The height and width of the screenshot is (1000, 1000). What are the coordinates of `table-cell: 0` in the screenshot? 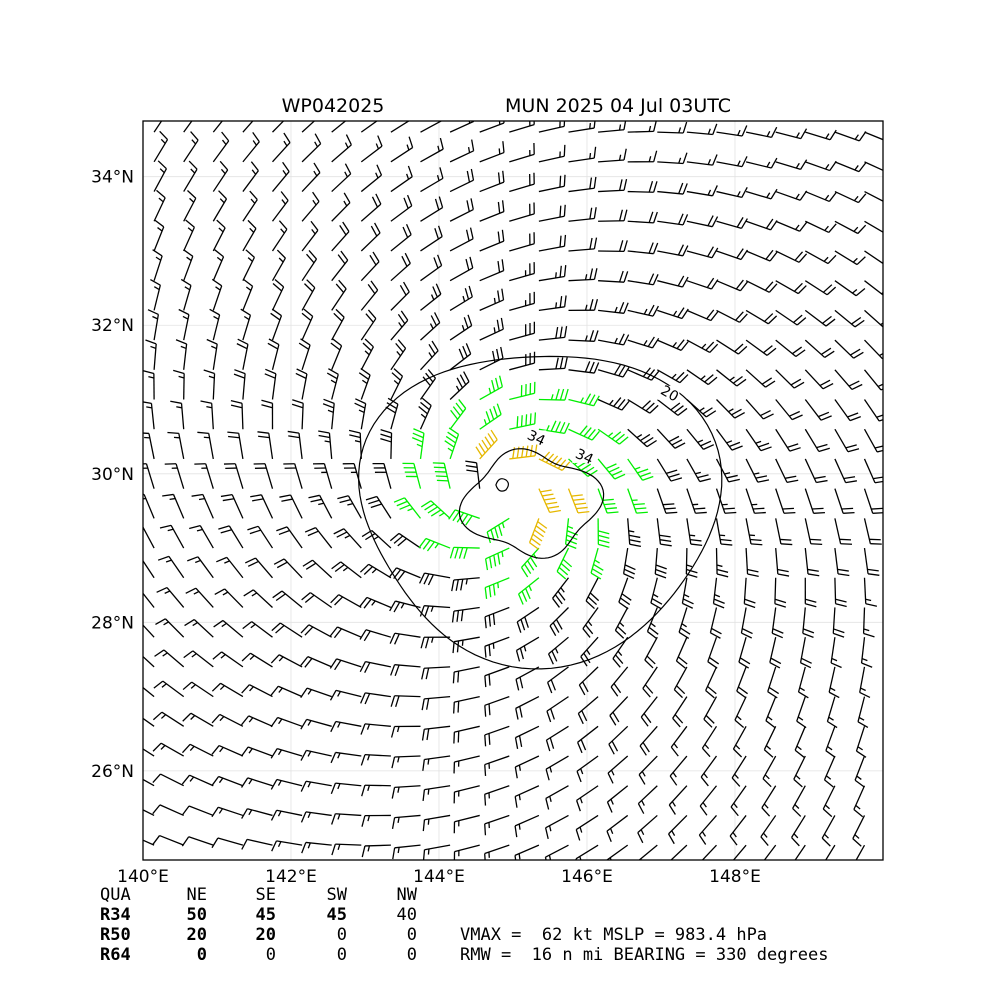 It's located at (202, 955).